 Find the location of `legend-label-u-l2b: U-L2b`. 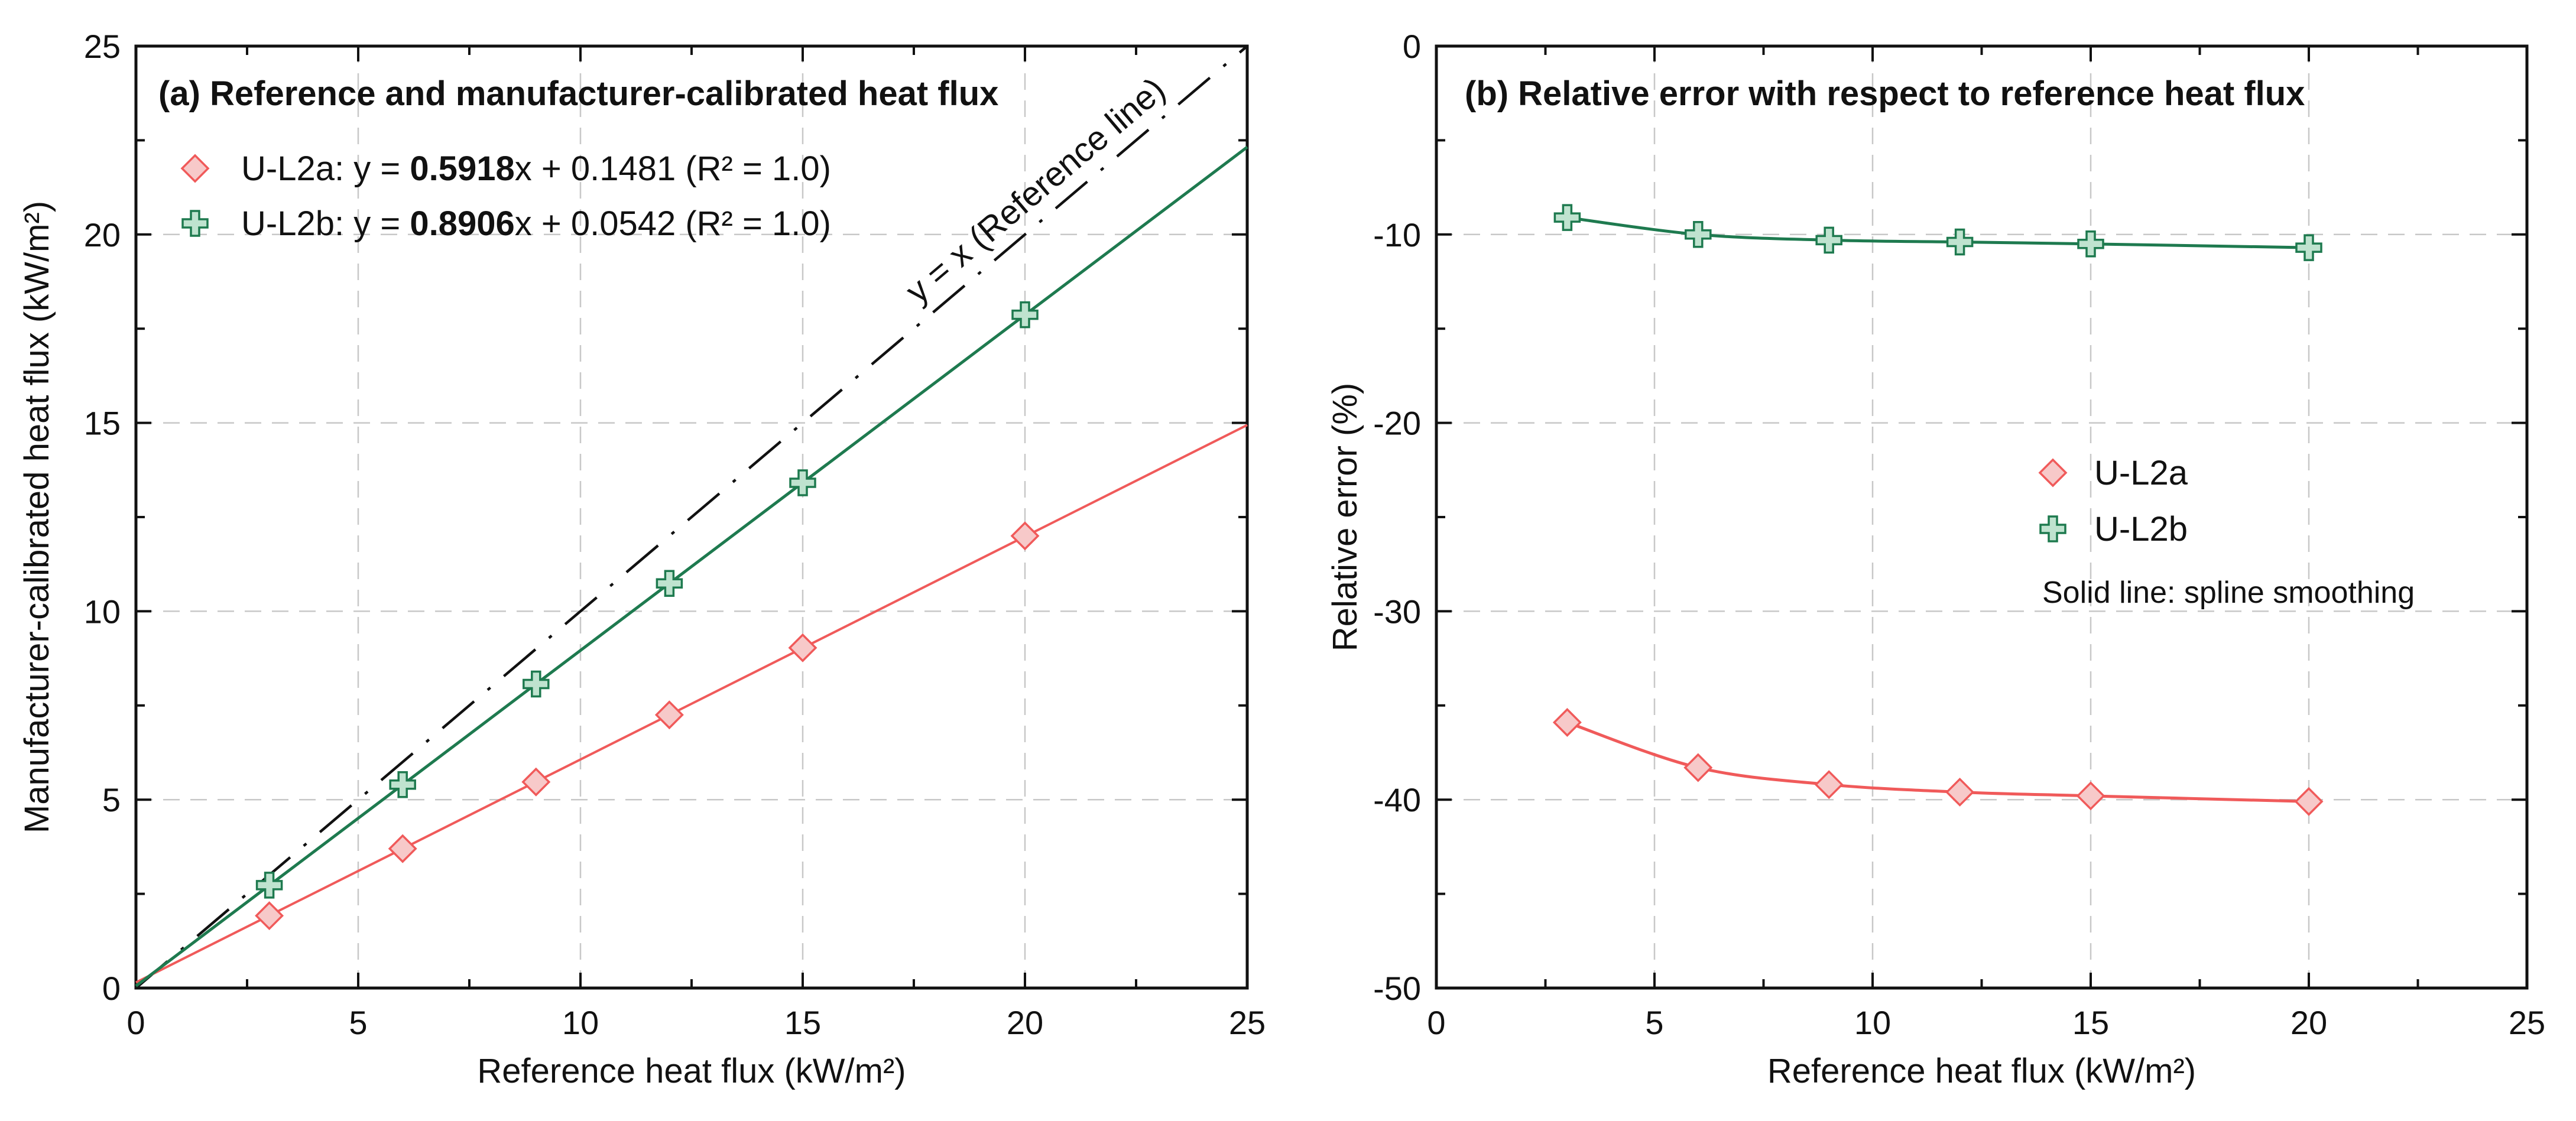

legend-label-u-l2b: U-L2b is located at coordinates (2141, 529).